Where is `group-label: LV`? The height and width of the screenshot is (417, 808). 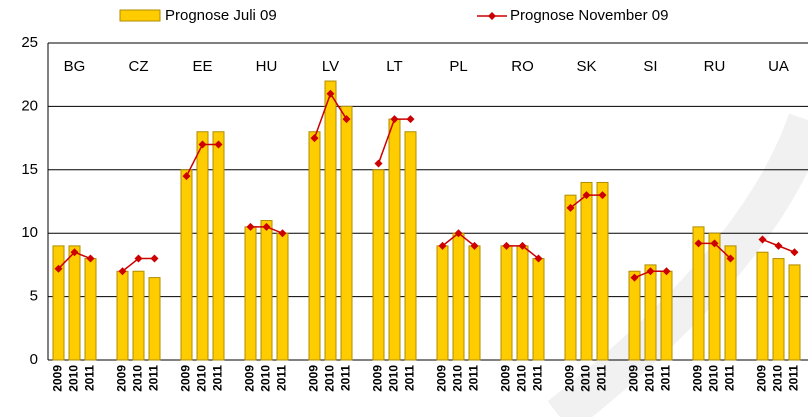 group-label: LV is located at coordinates (330, 66).